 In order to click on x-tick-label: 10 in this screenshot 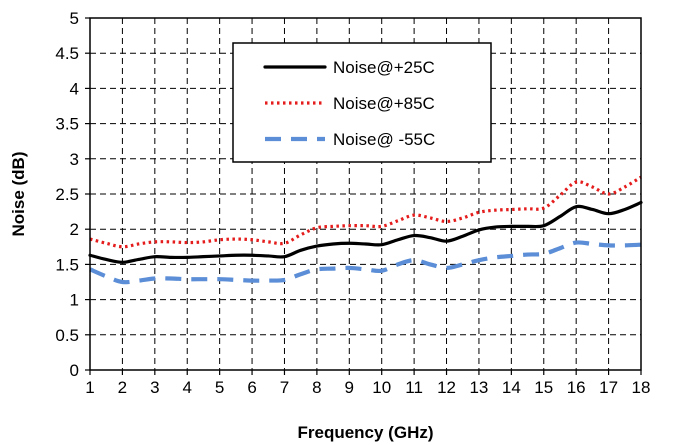, I will do `click(381, 387)`.